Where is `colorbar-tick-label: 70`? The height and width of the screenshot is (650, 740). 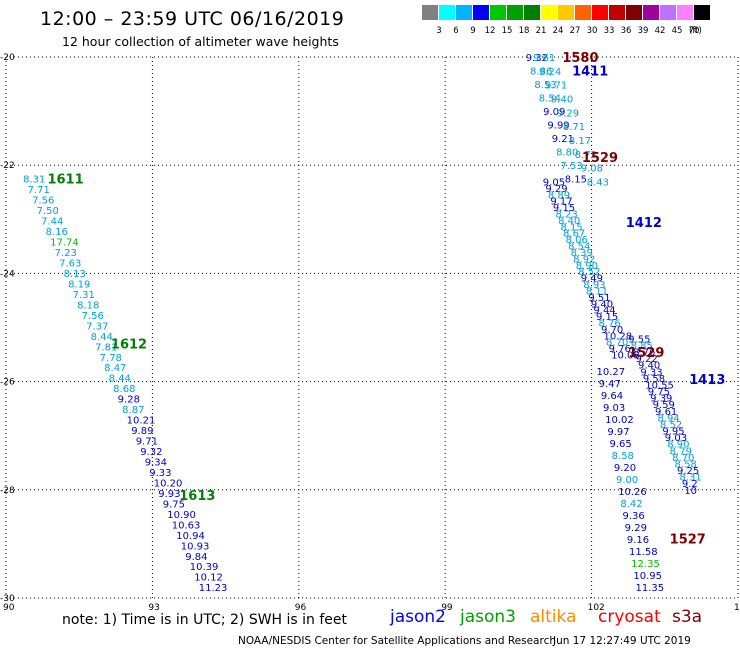 colorbar-tick-label: 70 is located at coordinates (694, 31).